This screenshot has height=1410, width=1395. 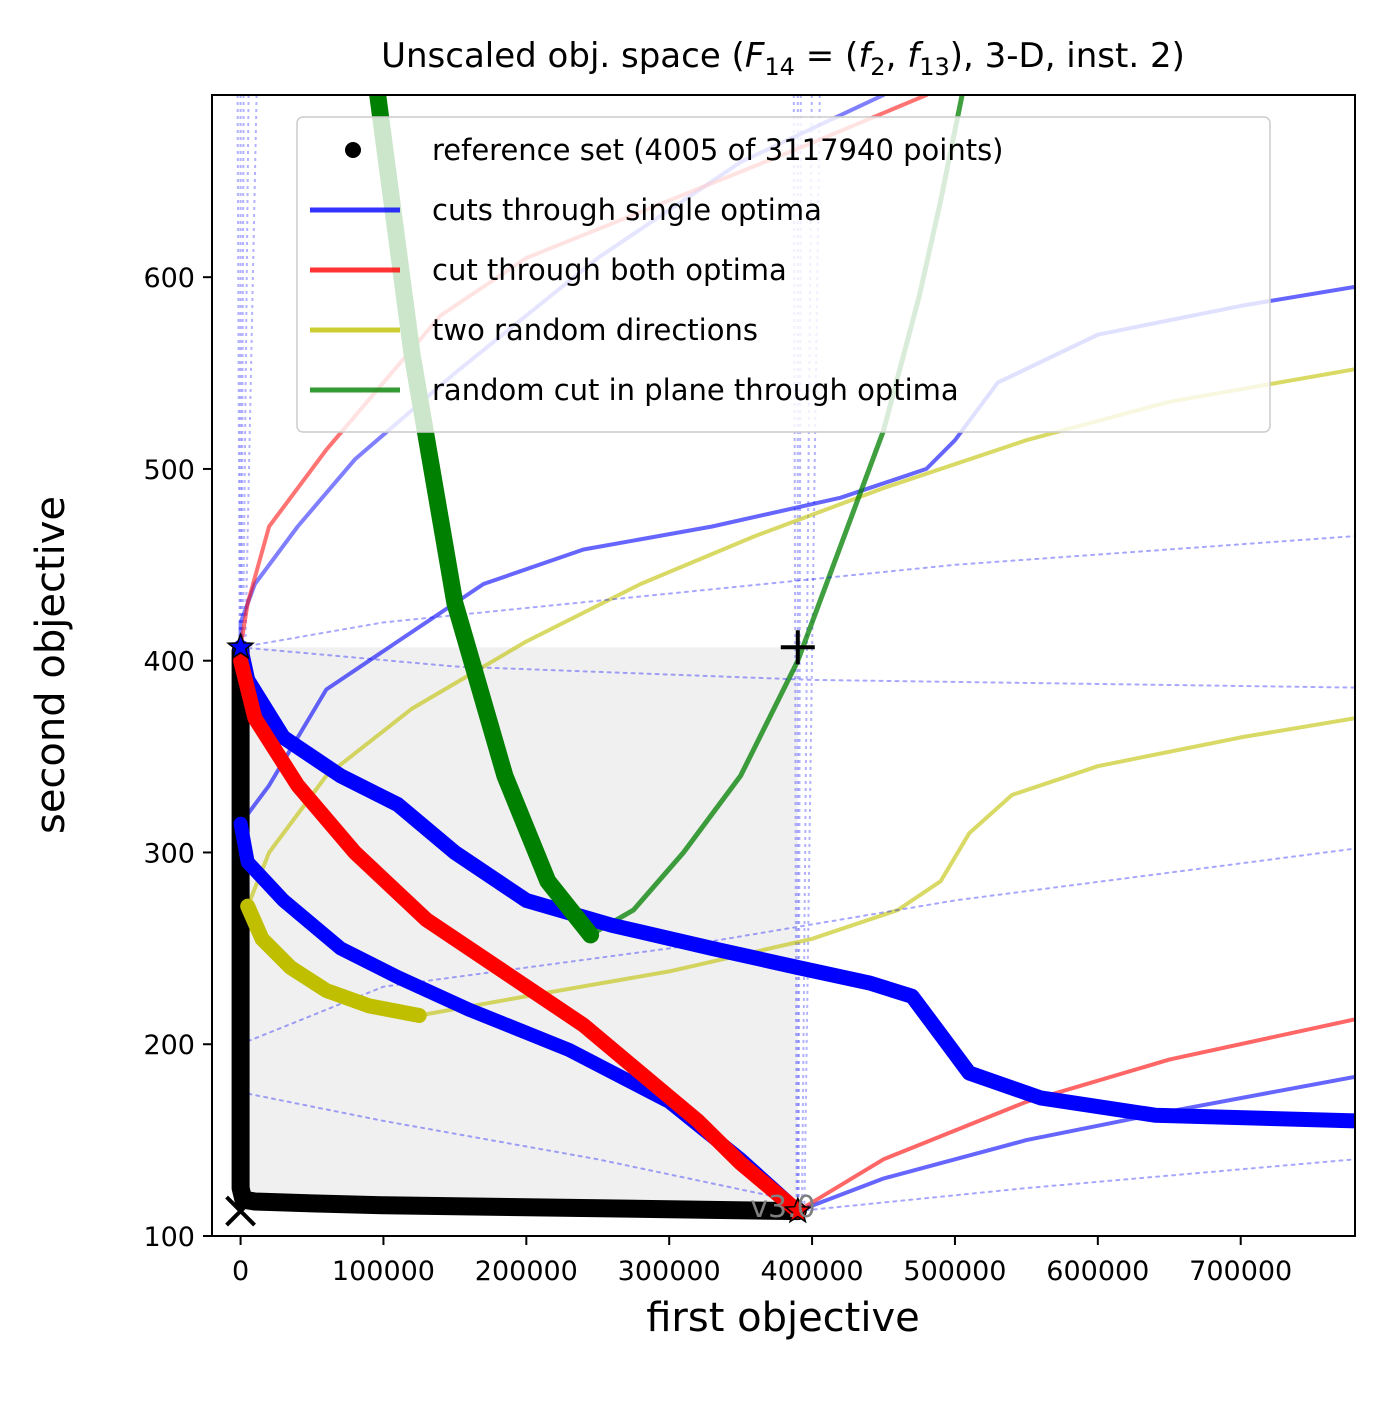 What do you see at coordinates (627, 210) in the screenshot?
I see `legend-label: cuts through single optima` at bounding box center [627, 210].